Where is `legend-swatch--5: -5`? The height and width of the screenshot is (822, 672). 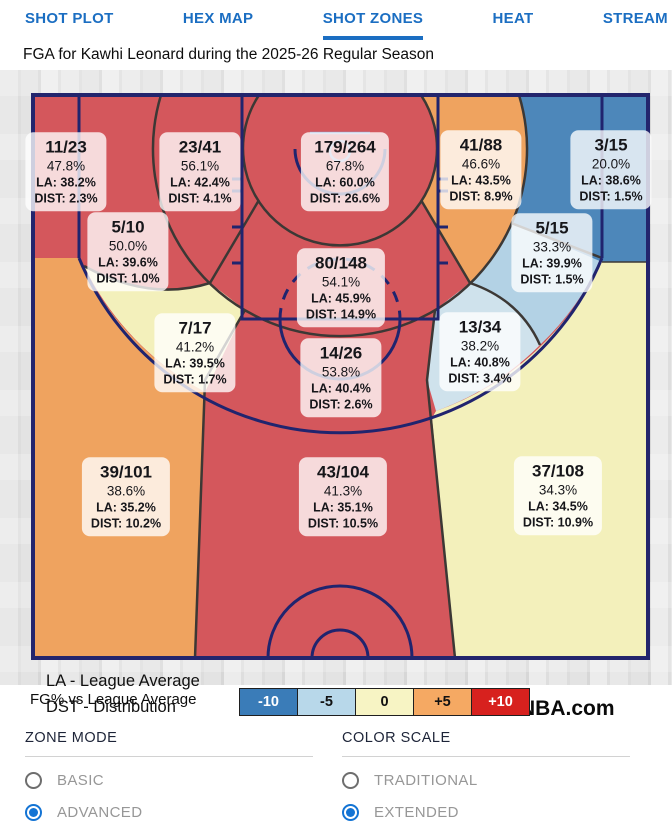 legend-swatch--5: -5 is located at coordinates (326, 702).